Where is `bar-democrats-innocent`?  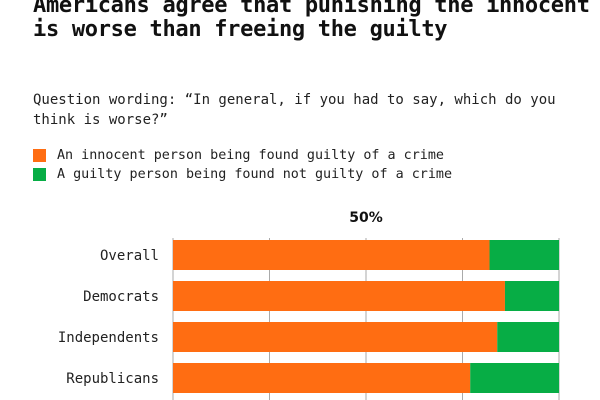
bar-democrats-innocent is located at coordinates (339, 296).